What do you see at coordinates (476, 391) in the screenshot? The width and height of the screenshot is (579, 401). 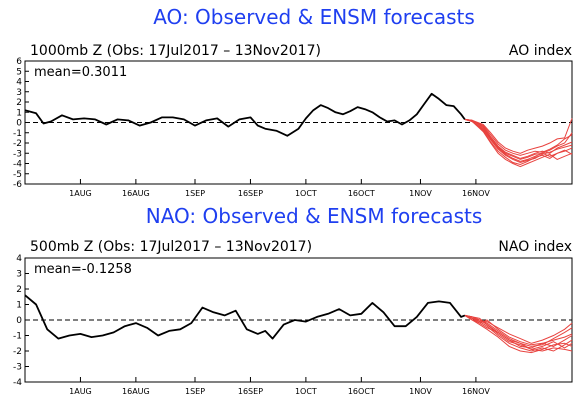 I see `nao-x-tick-label: 16NOV` at bounding box center [476, 391].